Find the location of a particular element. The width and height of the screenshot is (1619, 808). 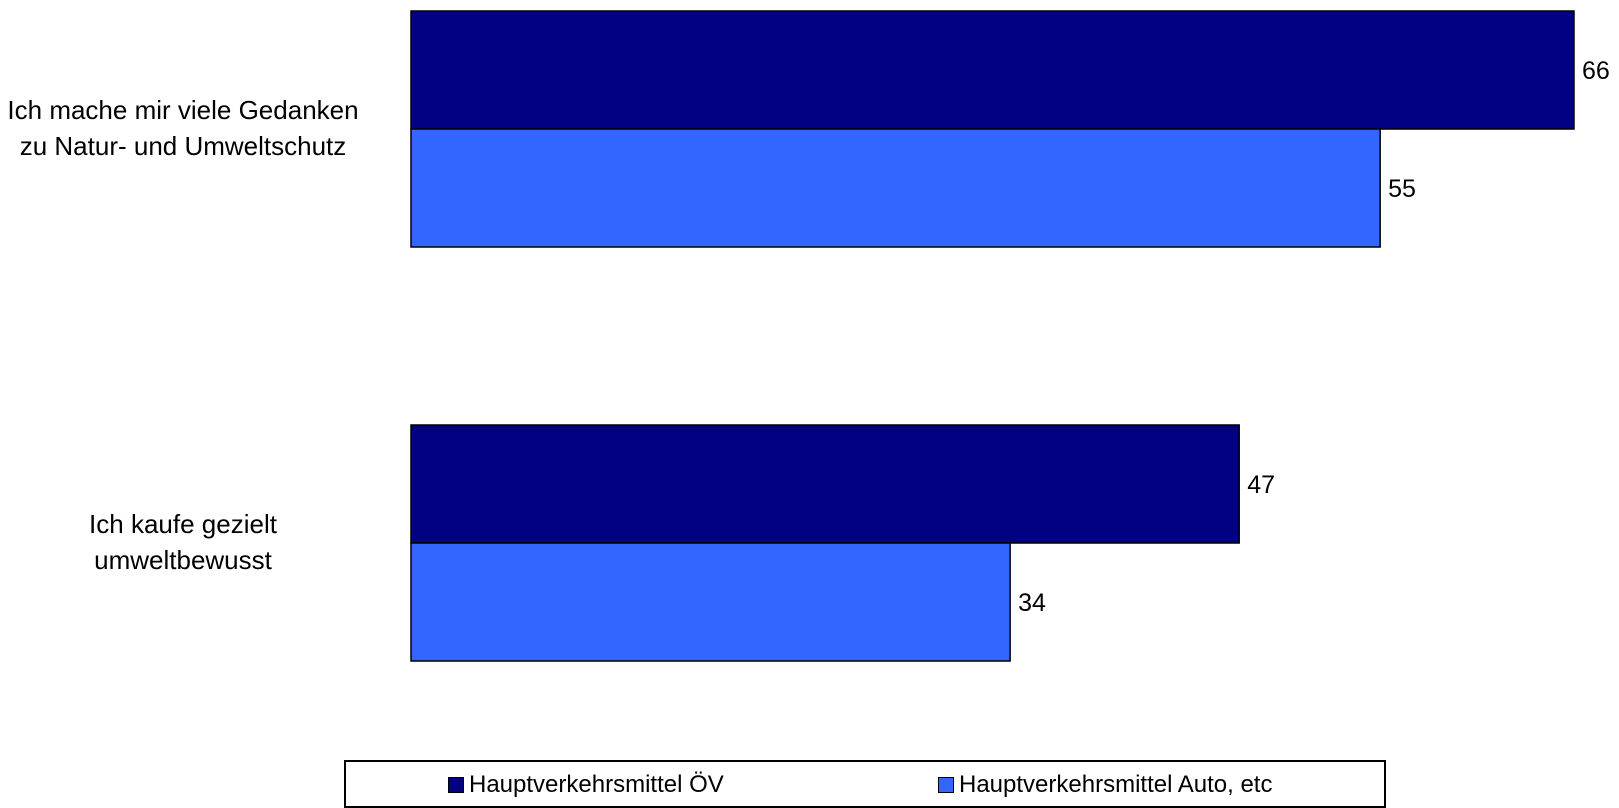

data-label-series-1-category-1: 34 is located at coordinates (1032, 603).